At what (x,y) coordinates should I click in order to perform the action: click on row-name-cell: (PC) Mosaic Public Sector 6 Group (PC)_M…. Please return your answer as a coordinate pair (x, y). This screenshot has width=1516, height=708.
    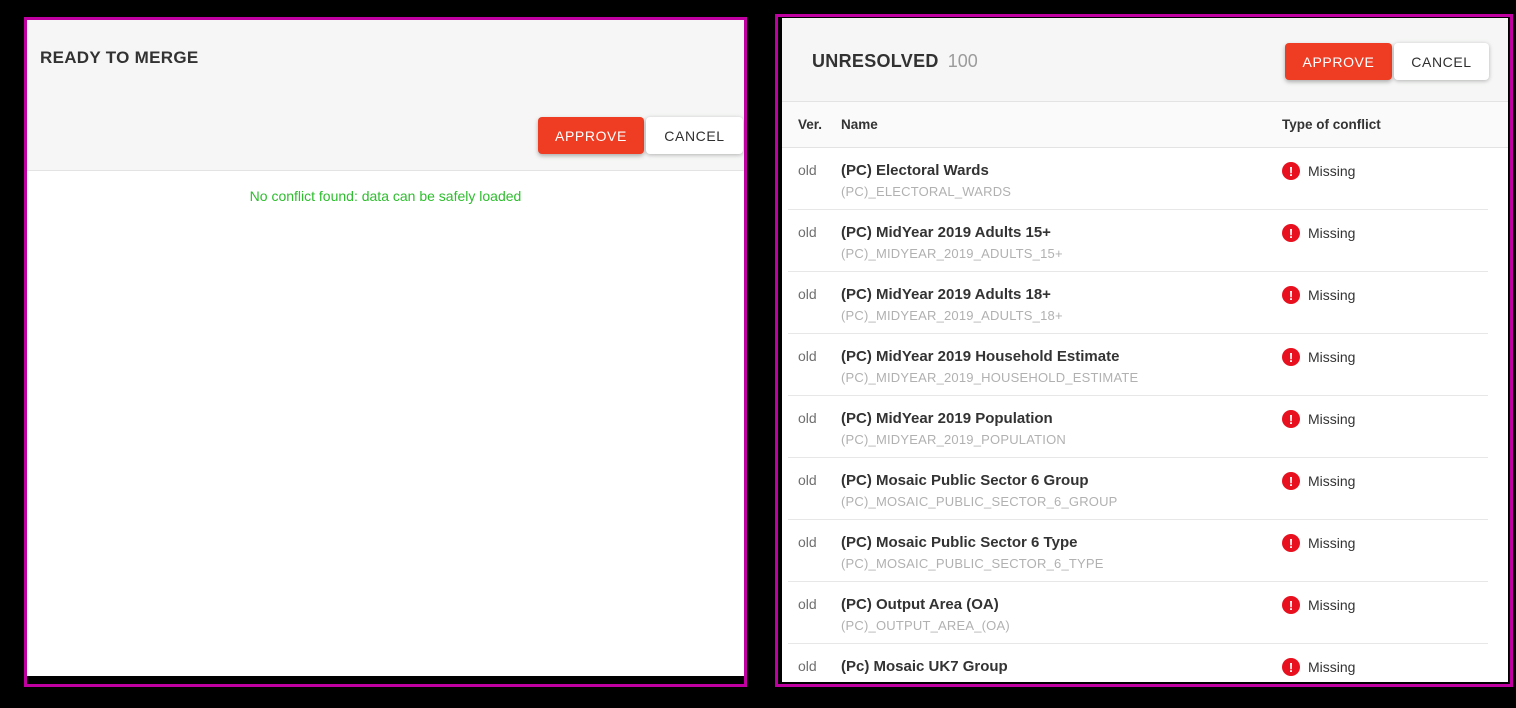
    Looking at the image, I should click on (1061, 490).